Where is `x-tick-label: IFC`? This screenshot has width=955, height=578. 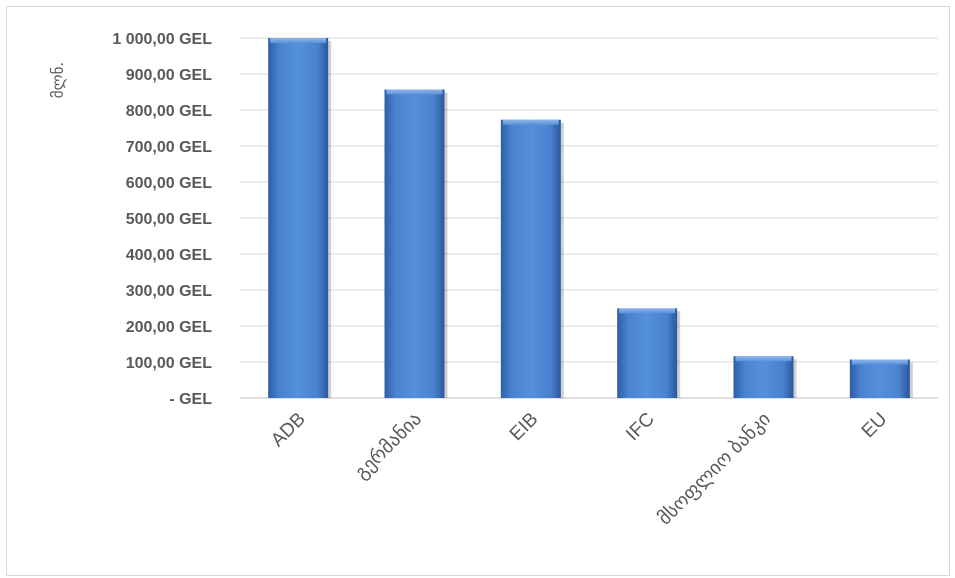 x-tick-label: IFC is located at coordinates (640, 427).